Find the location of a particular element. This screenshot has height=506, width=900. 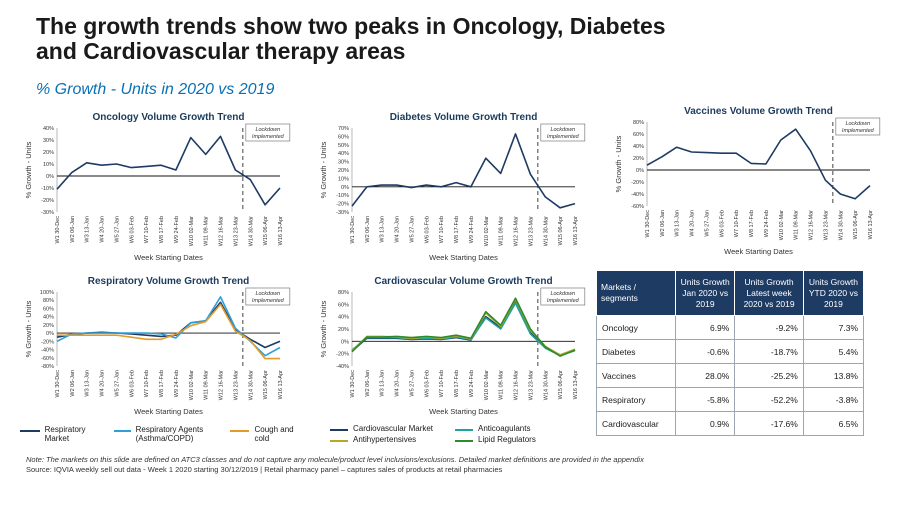

table-row: Respiratory -5.8% -52.2% -3.8% is located at coordinates (730, 399).